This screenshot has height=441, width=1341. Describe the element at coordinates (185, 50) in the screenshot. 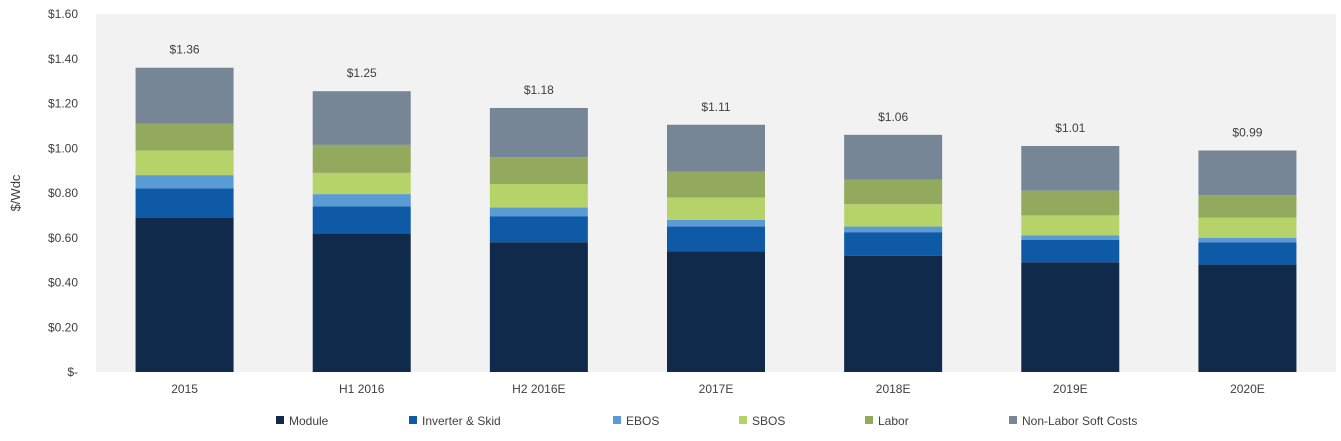

I see `total-data-label: $1.36` at that location.